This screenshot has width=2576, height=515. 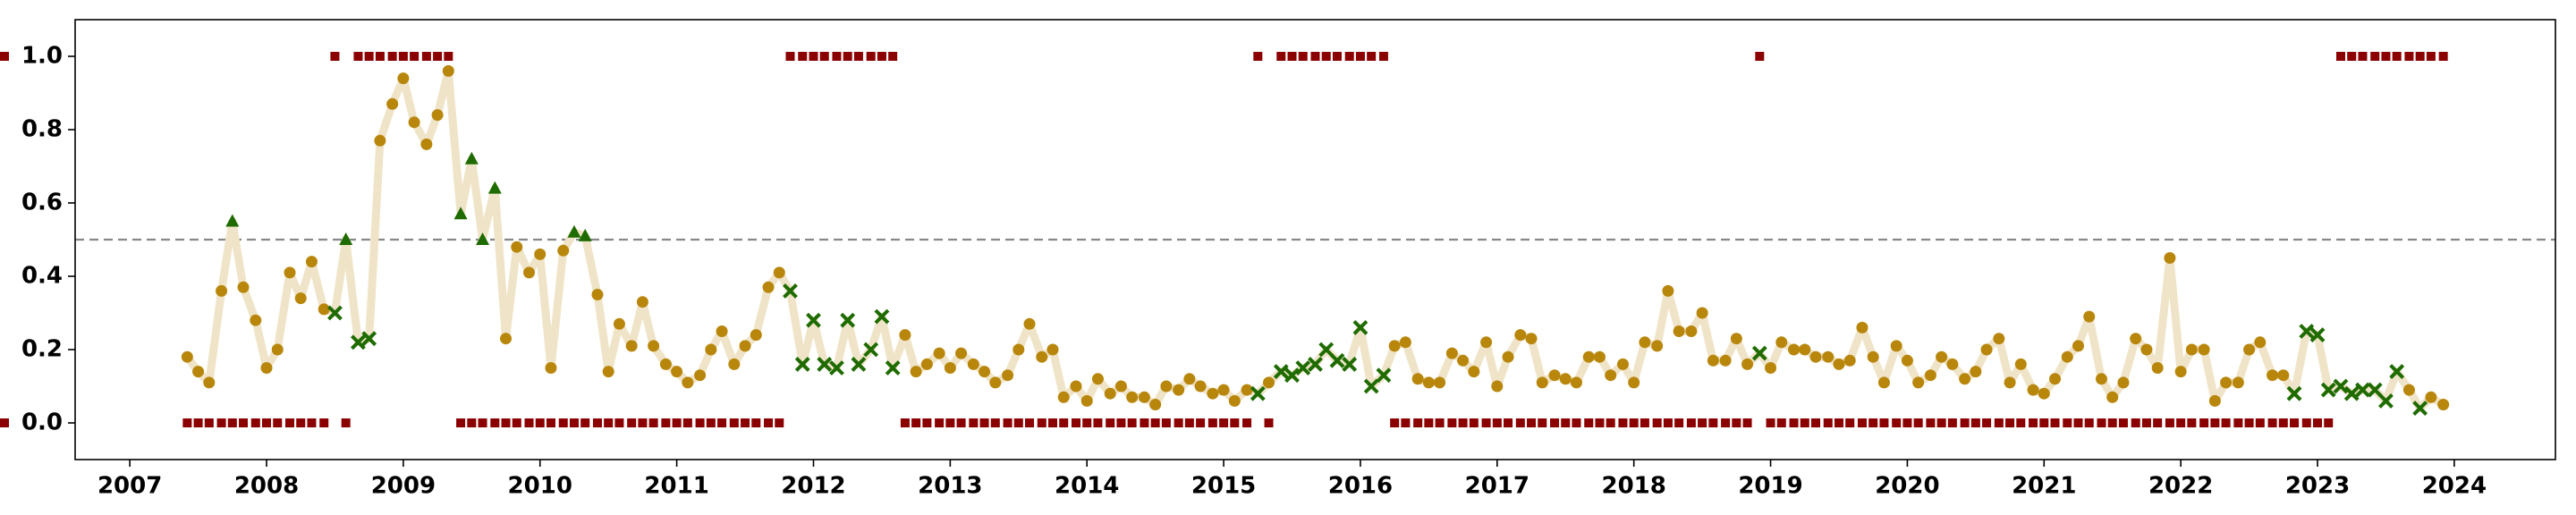 I want to click on x-tick-label: 2020, so click(x=1907, y=487).